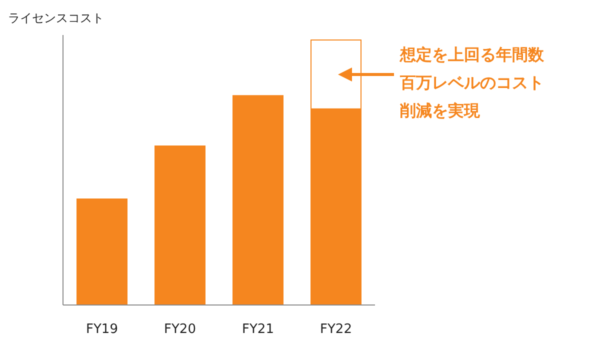  I want to click on x-tick-label: FY19, so click(102, 329).